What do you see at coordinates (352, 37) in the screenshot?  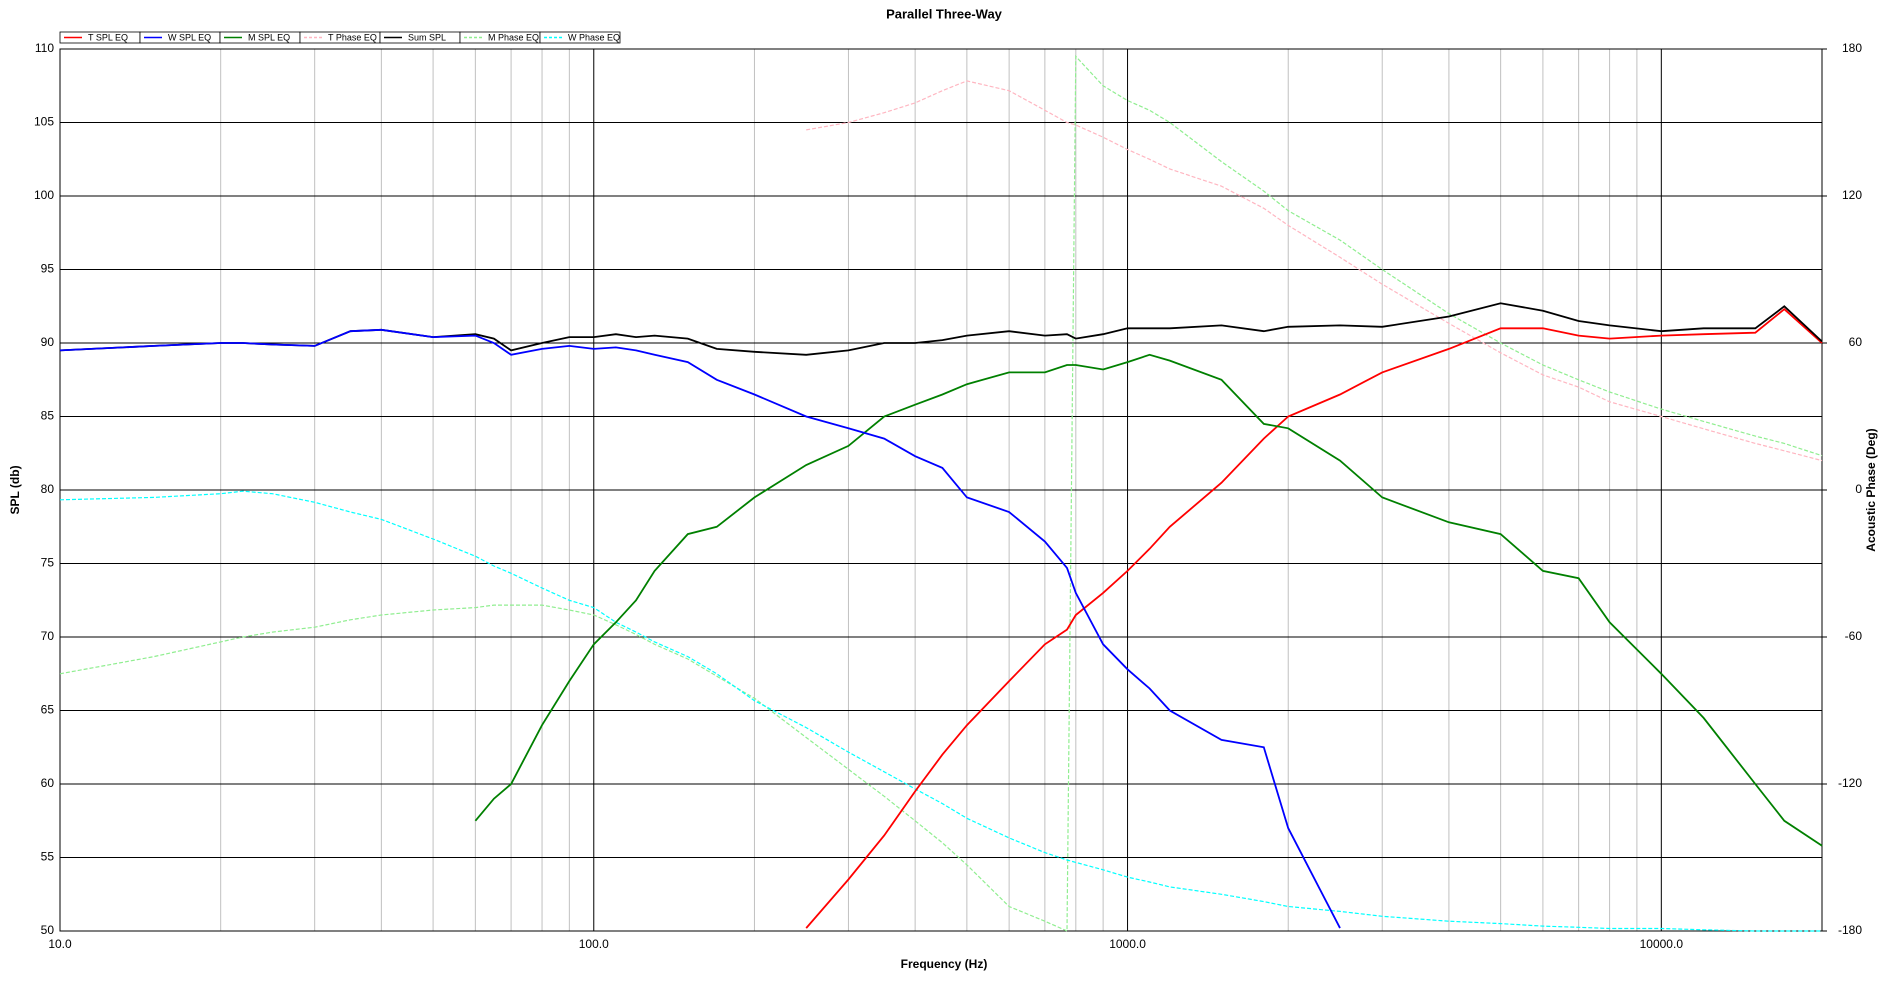 I see `legend-text: T Phase EQ` at bounding box center [352, 37].